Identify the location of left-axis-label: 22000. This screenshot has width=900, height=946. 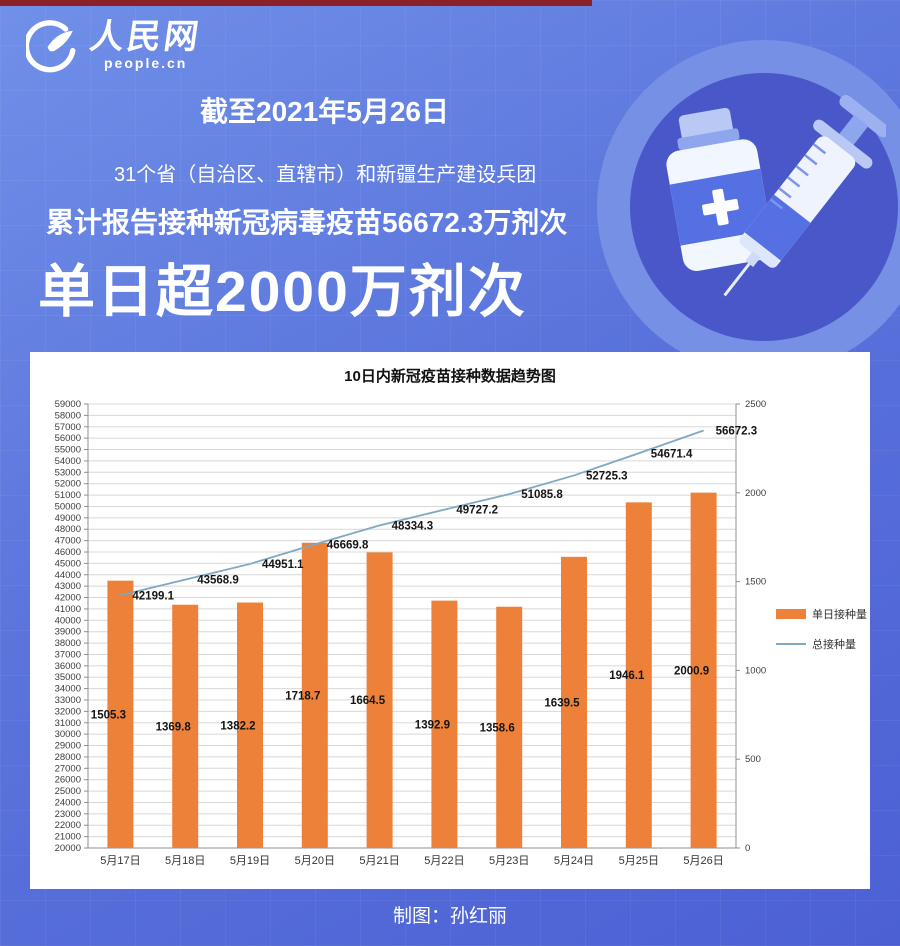
(68, 825).